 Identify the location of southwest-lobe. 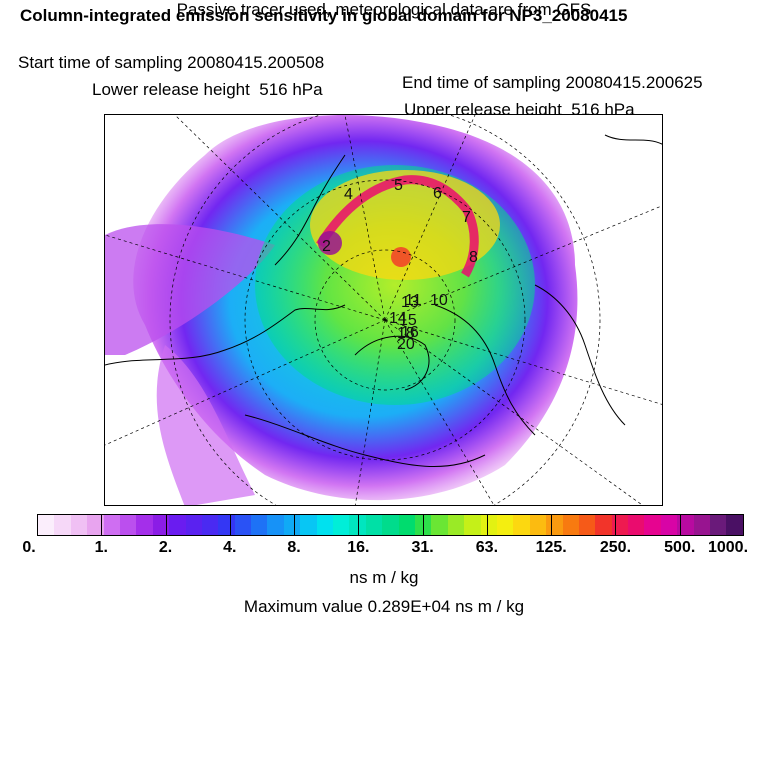
(205, 425).